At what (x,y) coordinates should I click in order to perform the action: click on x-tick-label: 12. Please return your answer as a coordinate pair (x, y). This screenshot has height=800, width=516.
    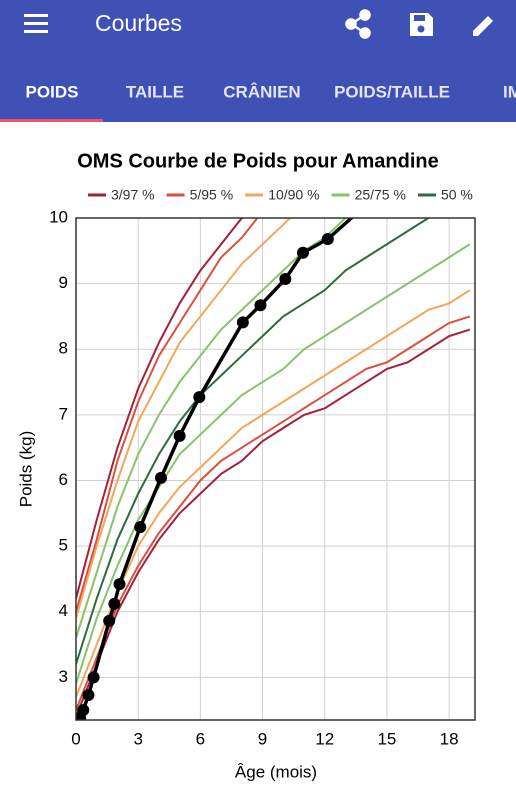
    Looking at the image, I should click on (324, 738).